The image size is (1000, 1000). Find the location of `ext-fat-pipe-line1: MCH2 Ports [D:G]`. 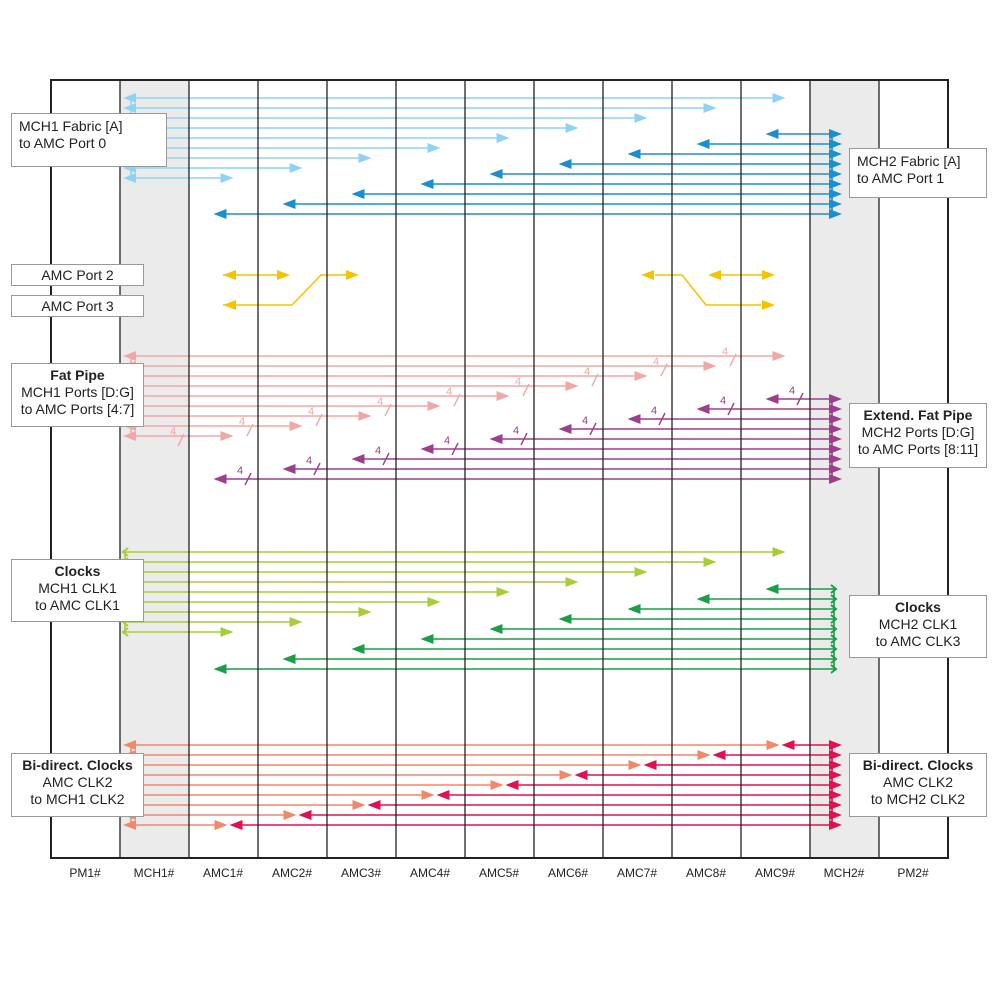

ext-fat-pipe-line1: MCH2 Ports [D:G] is located at coordinates (918, 432).